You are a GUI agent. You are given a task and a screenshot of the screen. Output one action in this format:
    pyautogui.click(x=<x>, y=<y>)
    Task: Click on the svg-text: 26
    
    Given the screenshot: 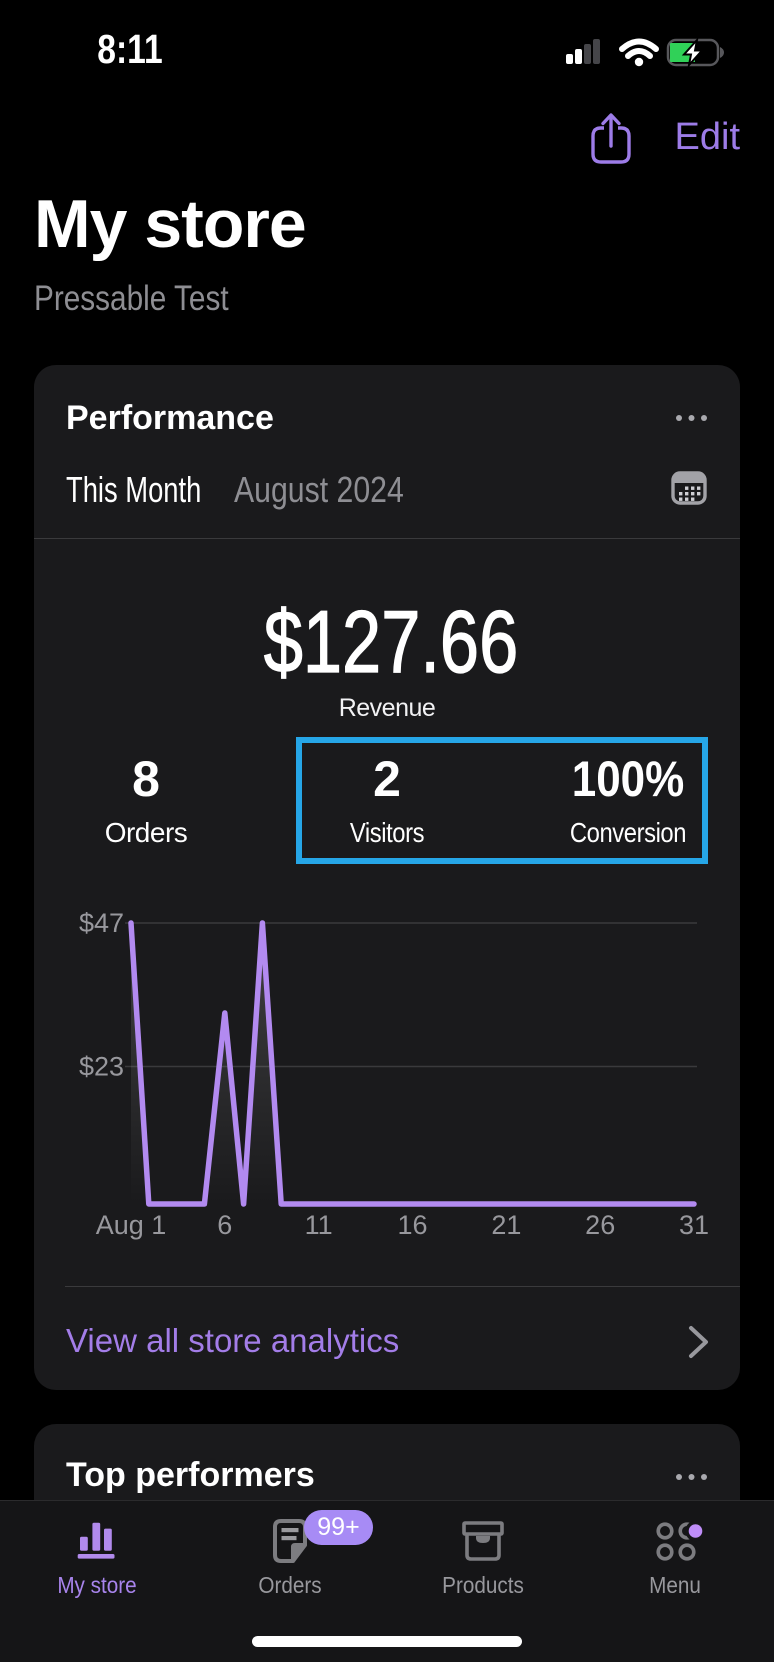 What is the action you would take?
    pyautogui.click(x=600, y=1225)
    